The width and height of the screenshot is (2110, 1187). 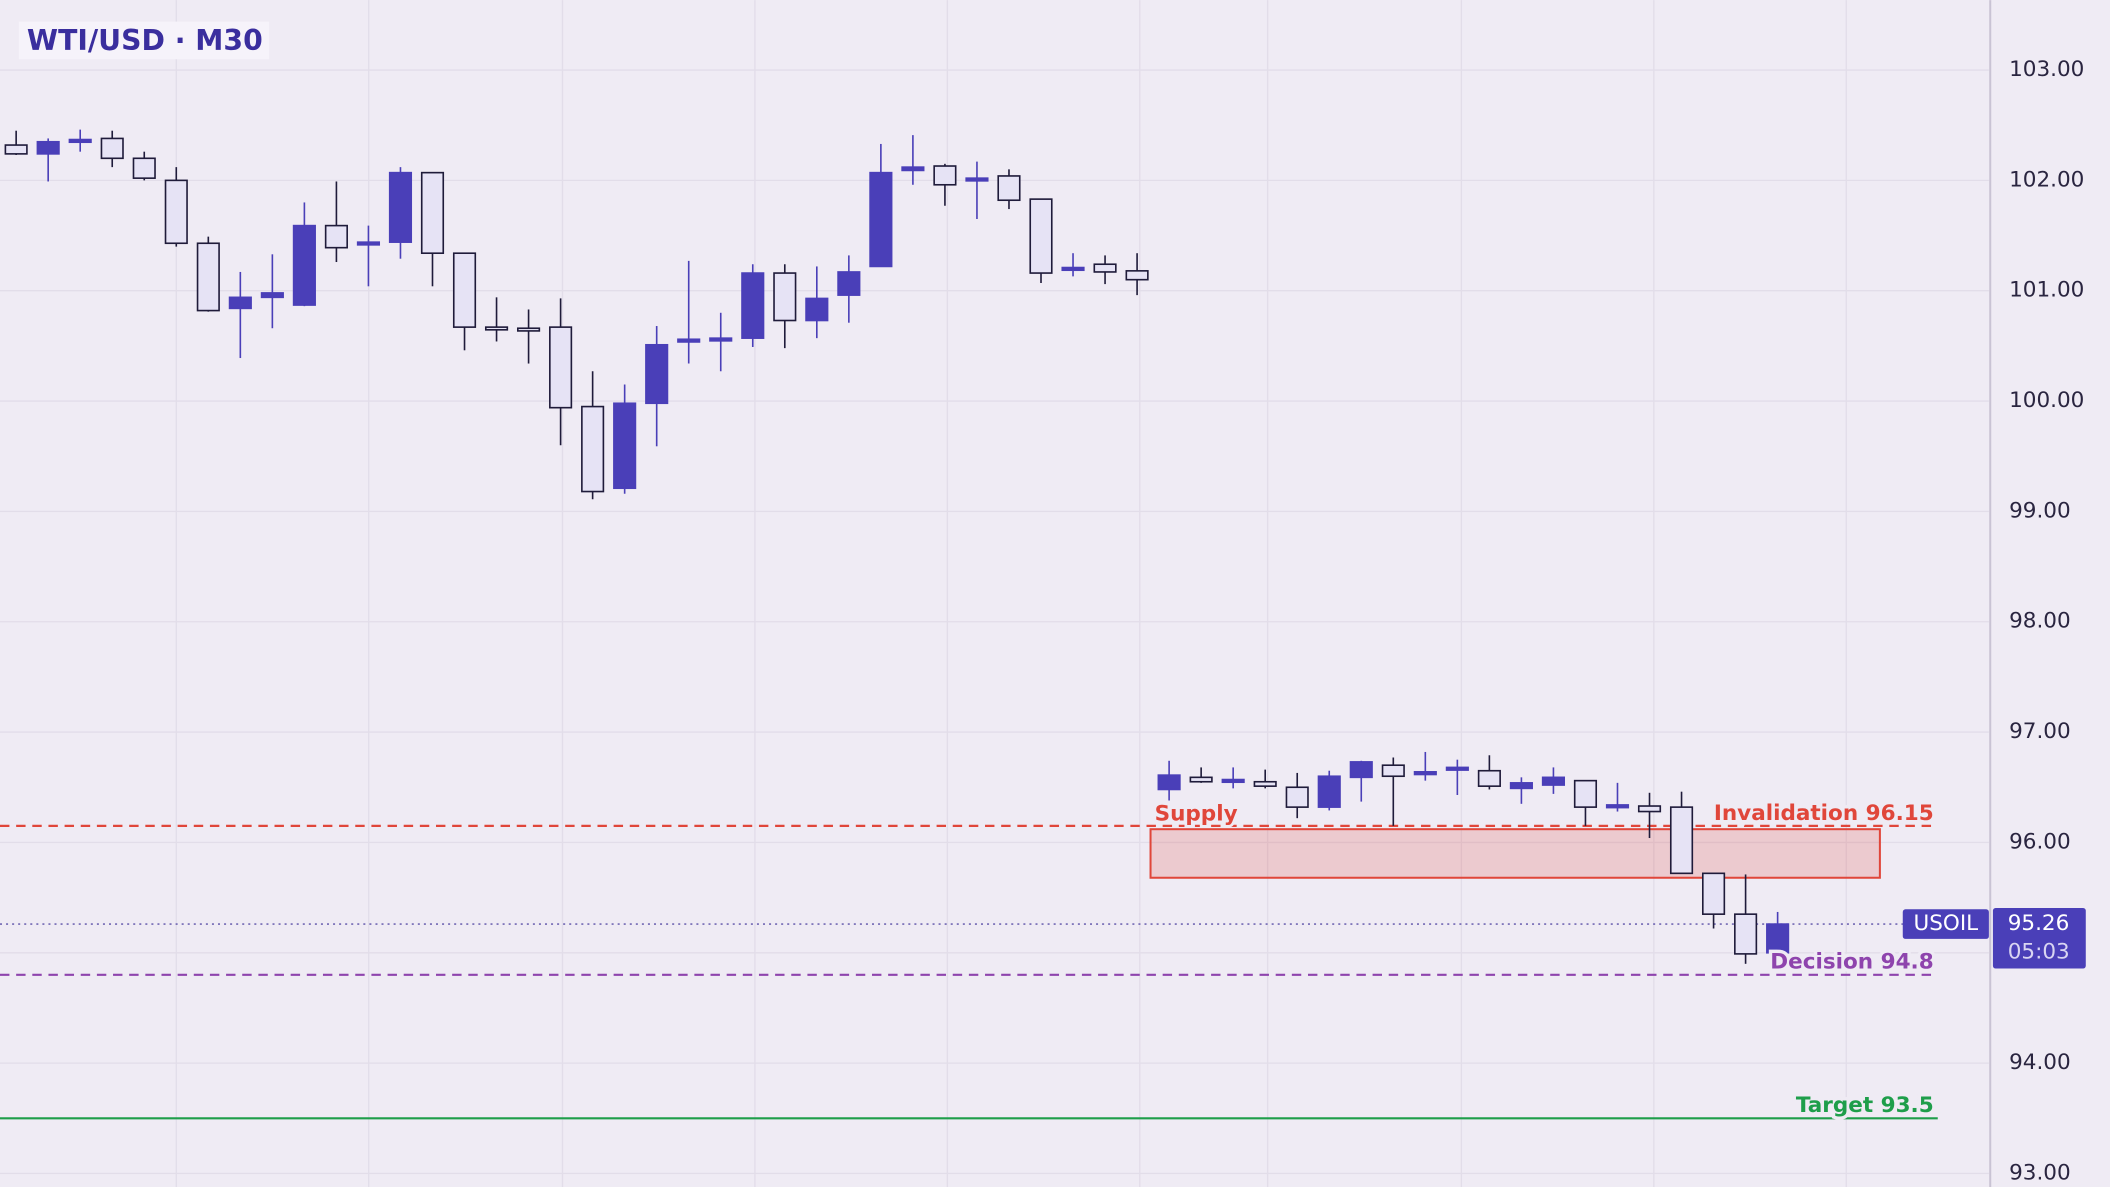 I want to click on title-box, so click(x=144, y=40).